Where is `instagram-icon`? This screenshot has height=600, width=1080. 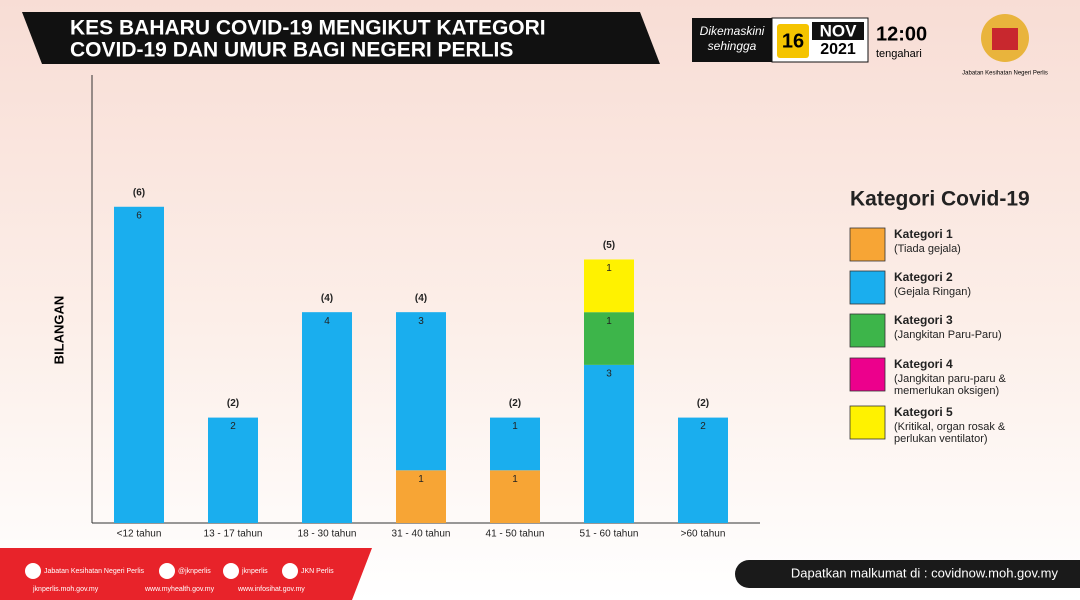 instagram-icon is located at coordinates (231, 571).